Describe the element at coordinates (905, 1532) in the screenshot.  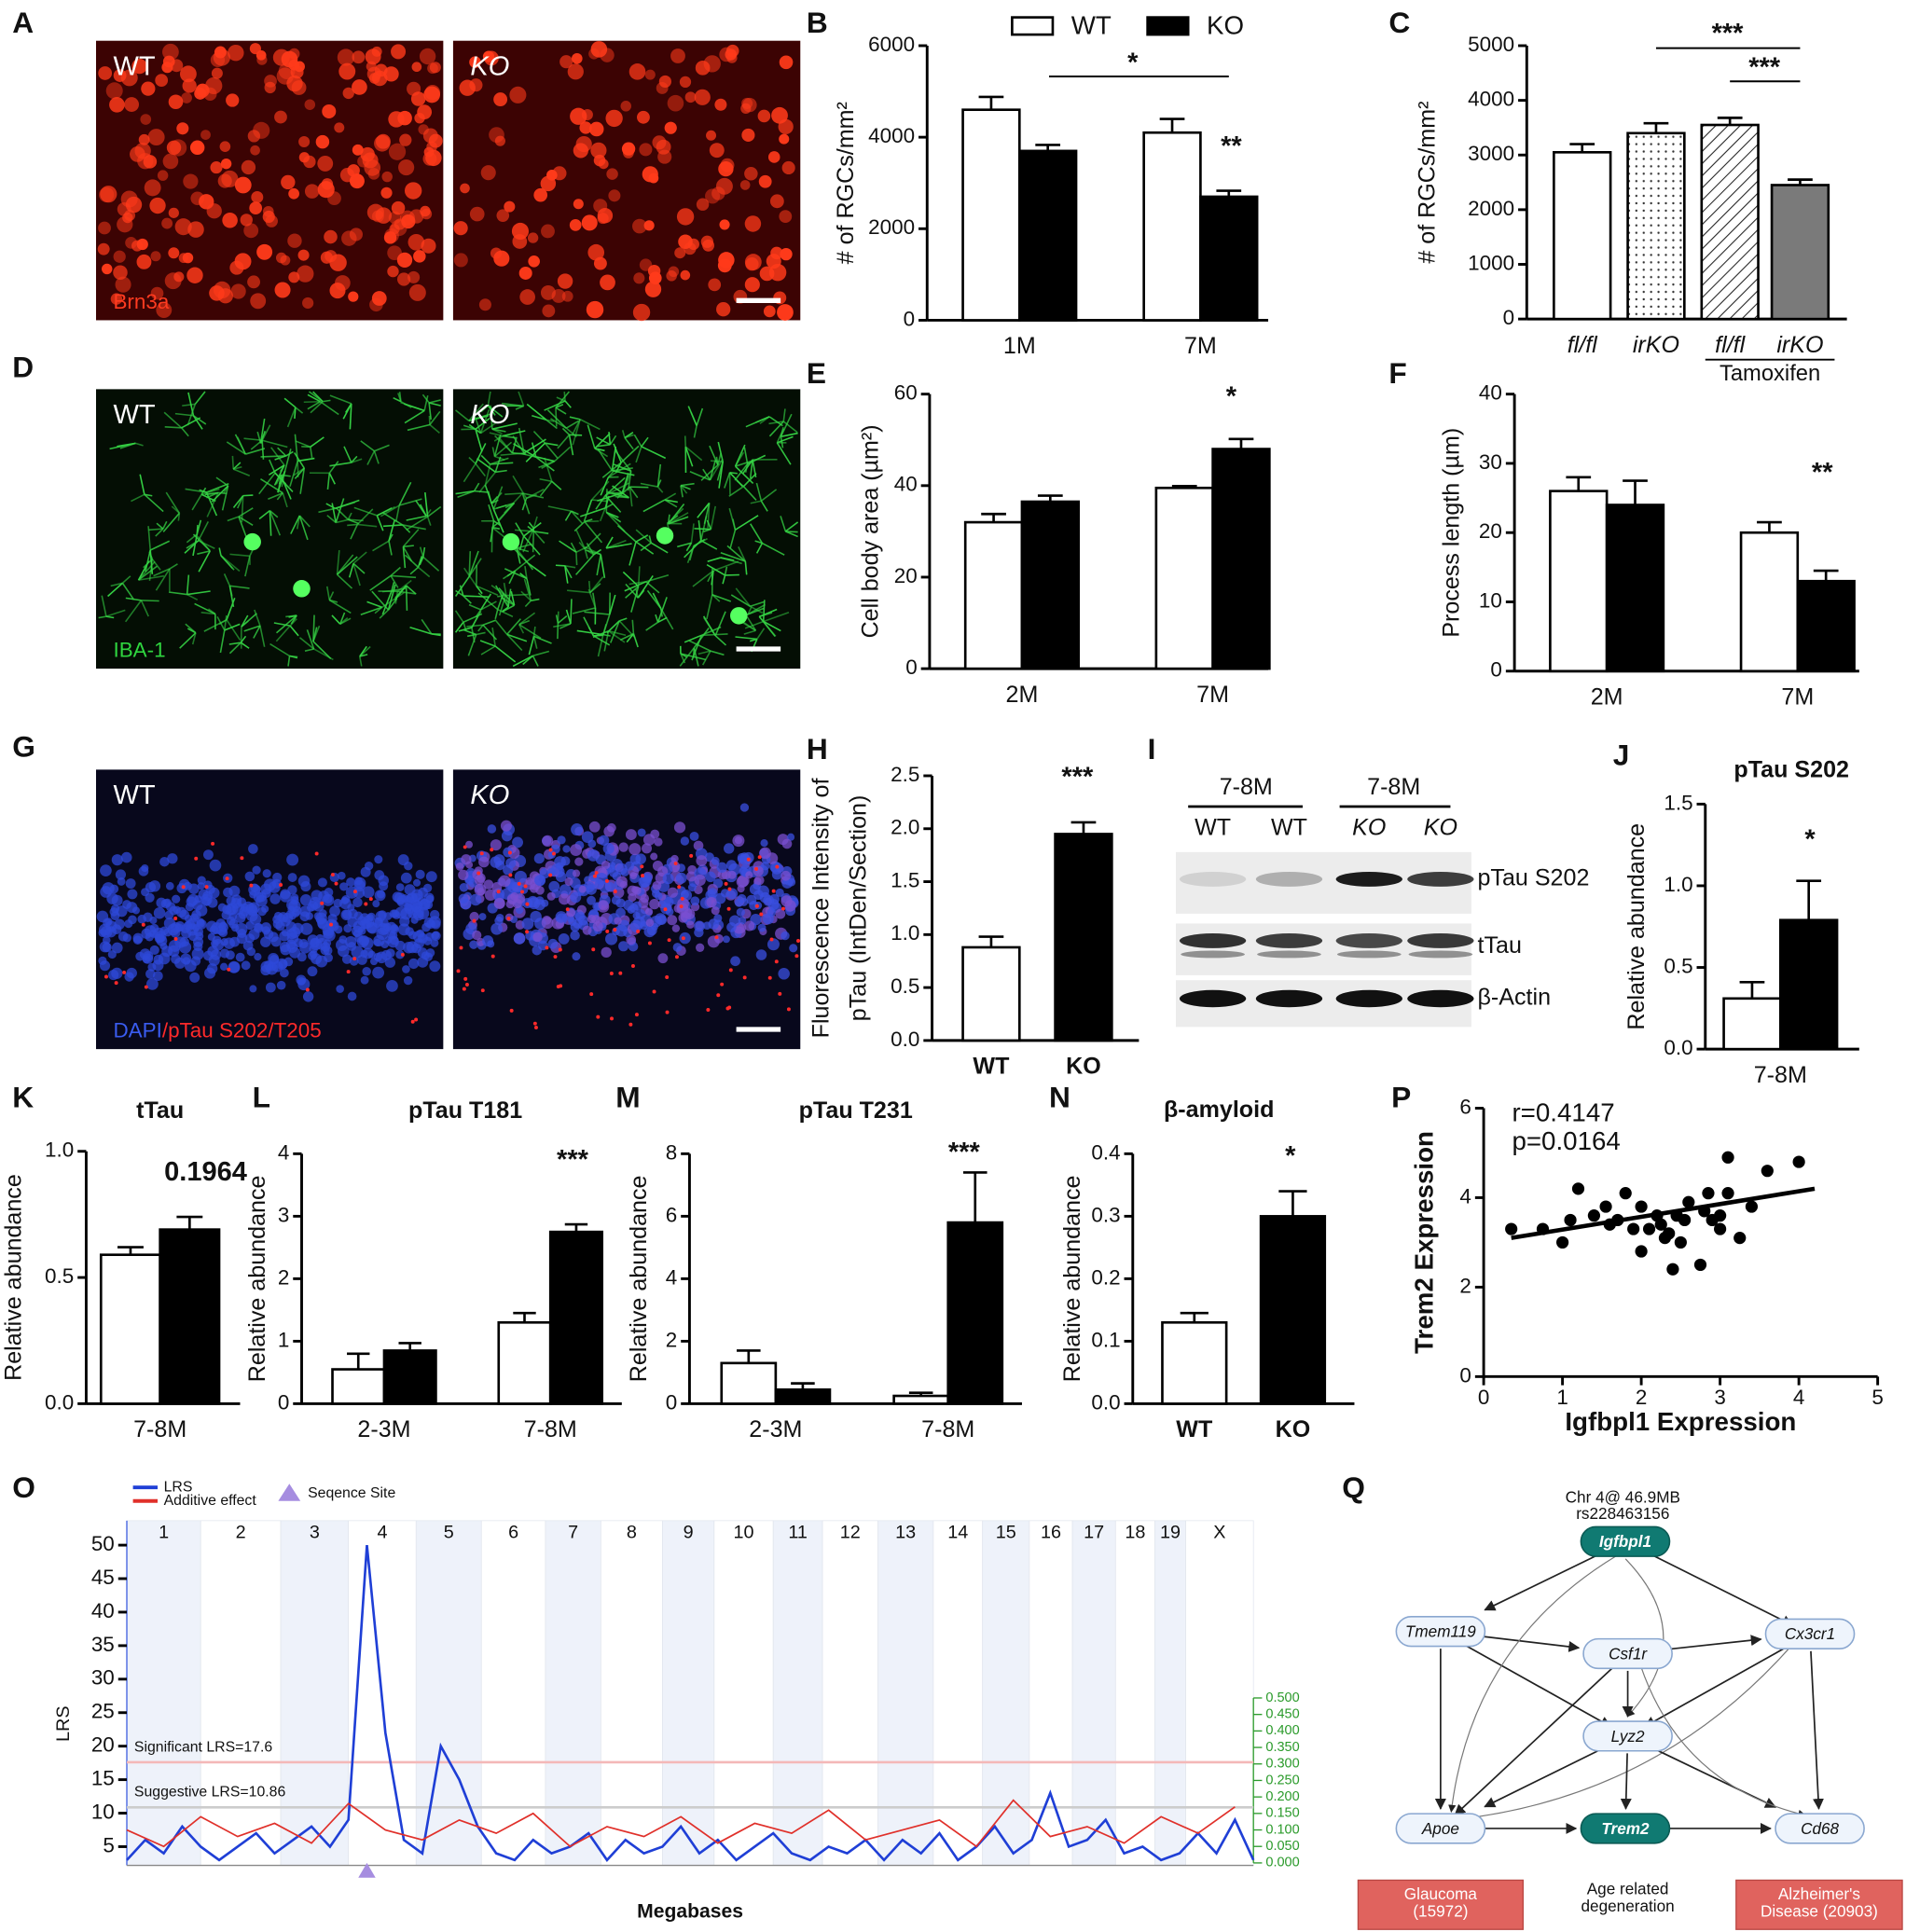
I see `chromosome-label: 13` at that location.